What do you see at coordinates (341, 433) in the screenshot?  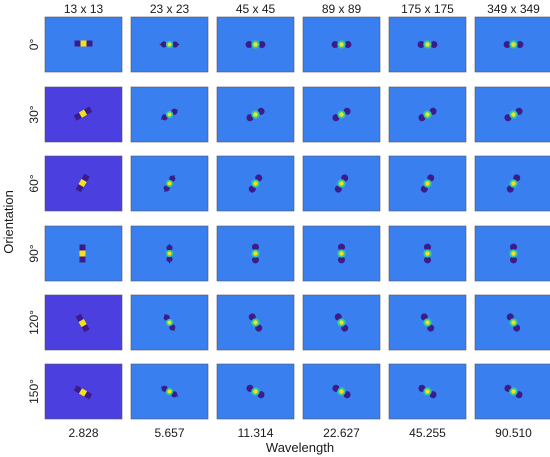 I see `wavelength-label: 22.627` at bounding box center [341, 433].